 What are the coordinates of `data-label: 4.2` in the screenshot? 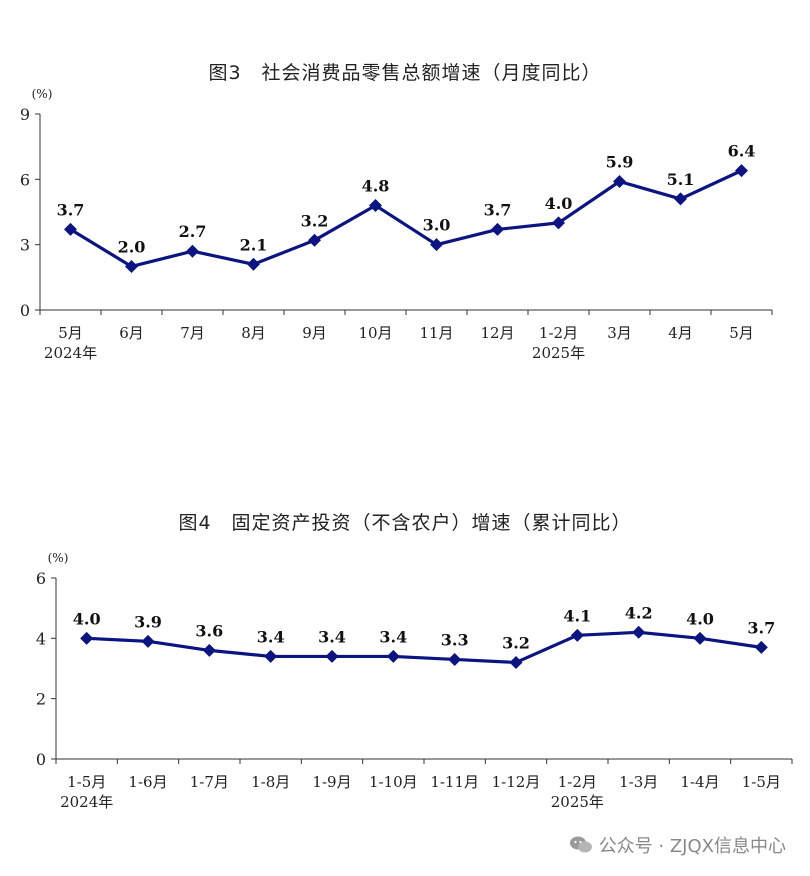 It's located at (639, 612).